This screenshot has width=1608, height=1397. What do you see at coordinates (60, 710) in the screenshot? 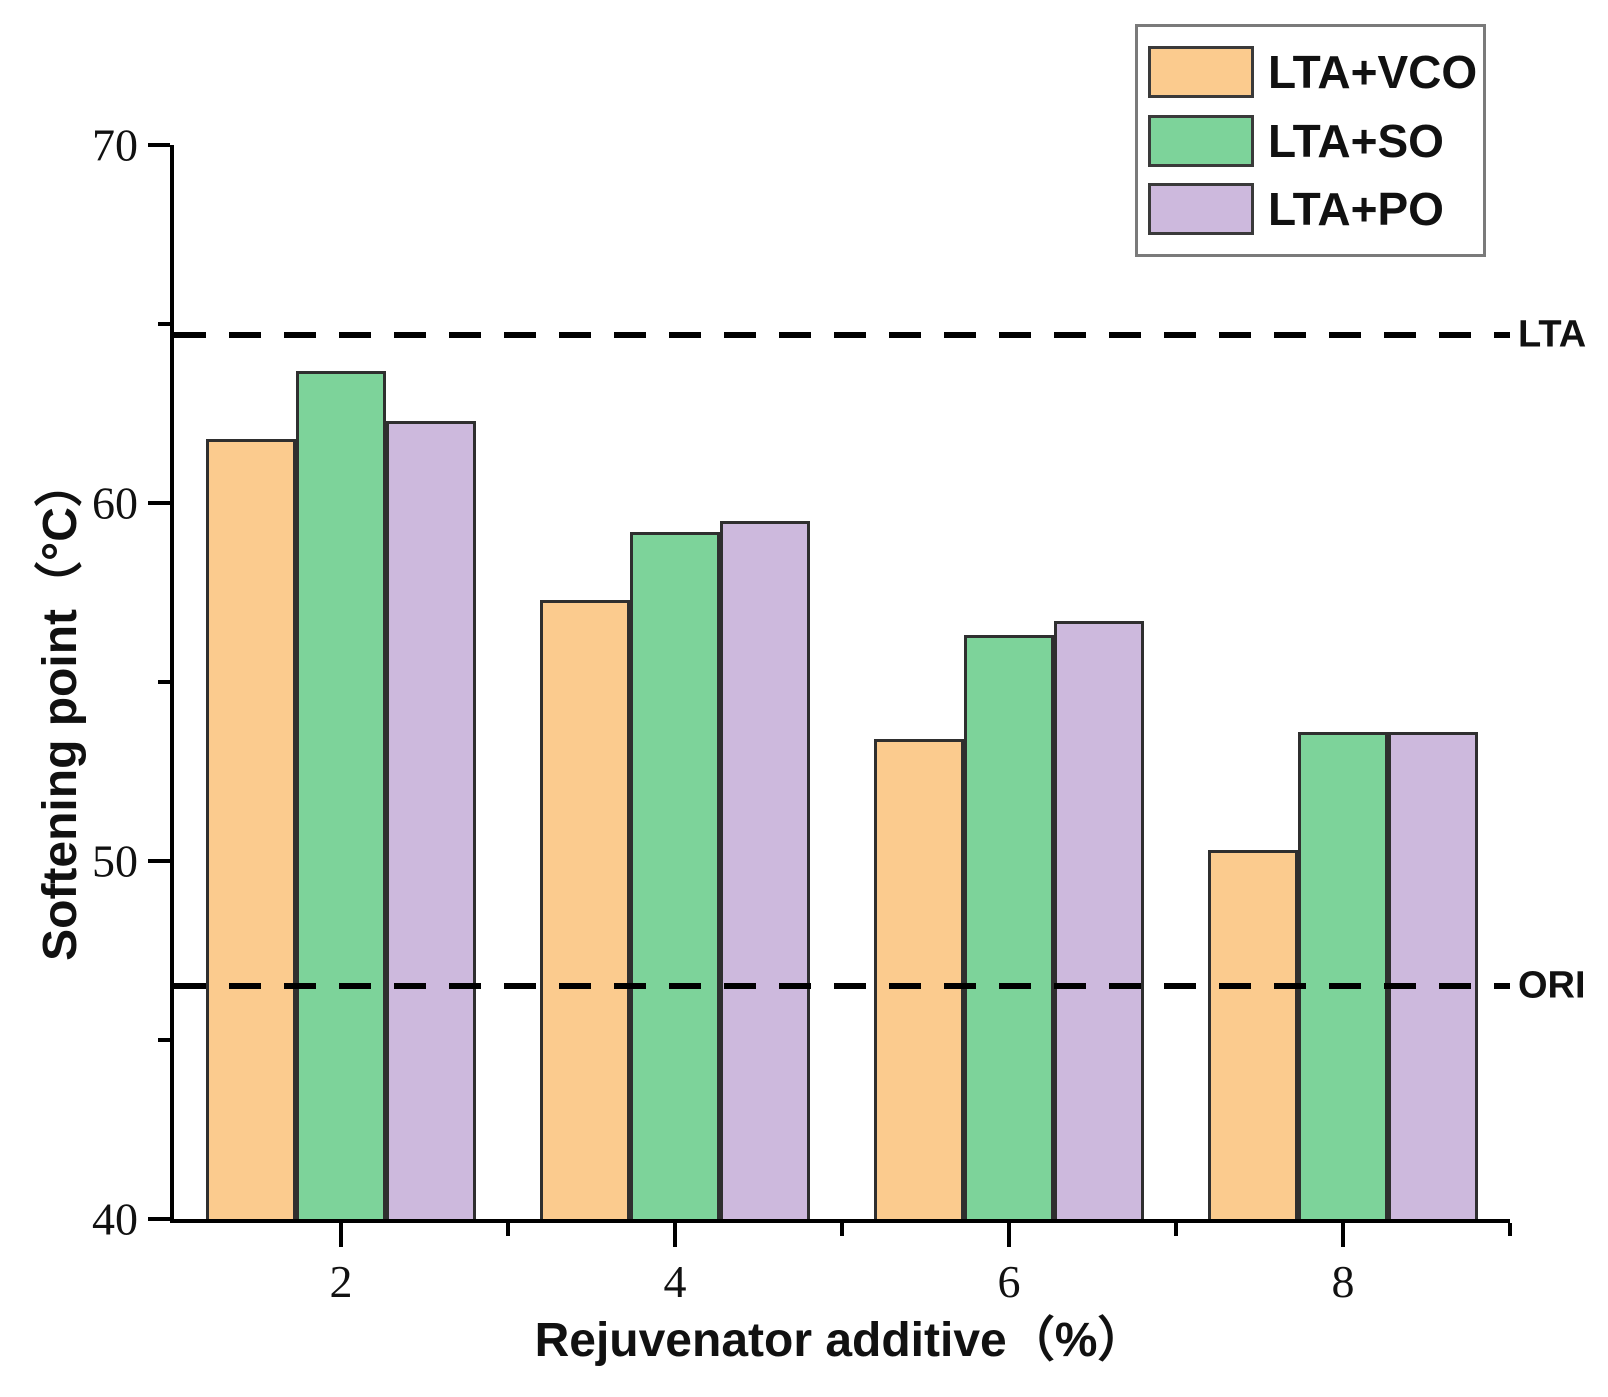
I see `y-axis-title: Softening point（°C）` at bounding box center [60, 710].